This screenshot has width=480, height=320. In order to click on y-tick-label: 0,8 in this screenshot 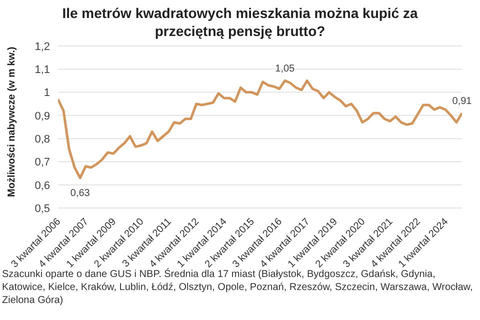, I will do `click(42, 139)`.